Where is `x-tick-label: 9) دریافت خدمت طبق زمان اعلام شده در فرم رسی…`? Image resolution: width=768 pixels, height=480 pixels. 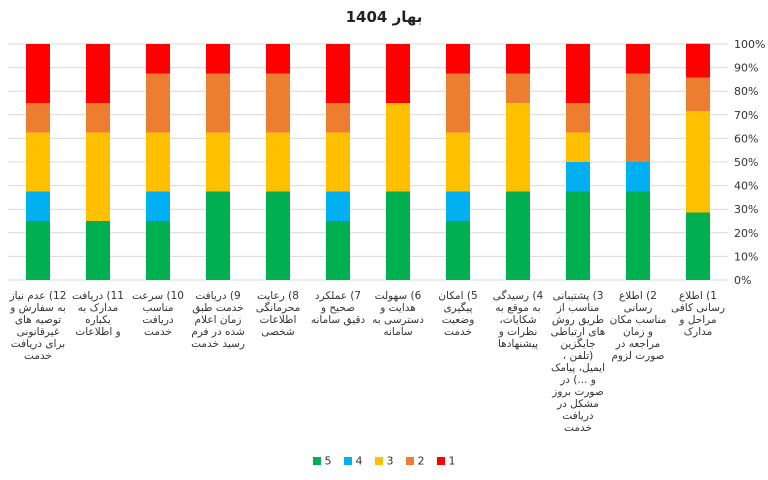 x-tick-label: 9) دریافت خدمت طبق زمان اعلام شده در فرم رسی… is located at coordinates (218, 320).